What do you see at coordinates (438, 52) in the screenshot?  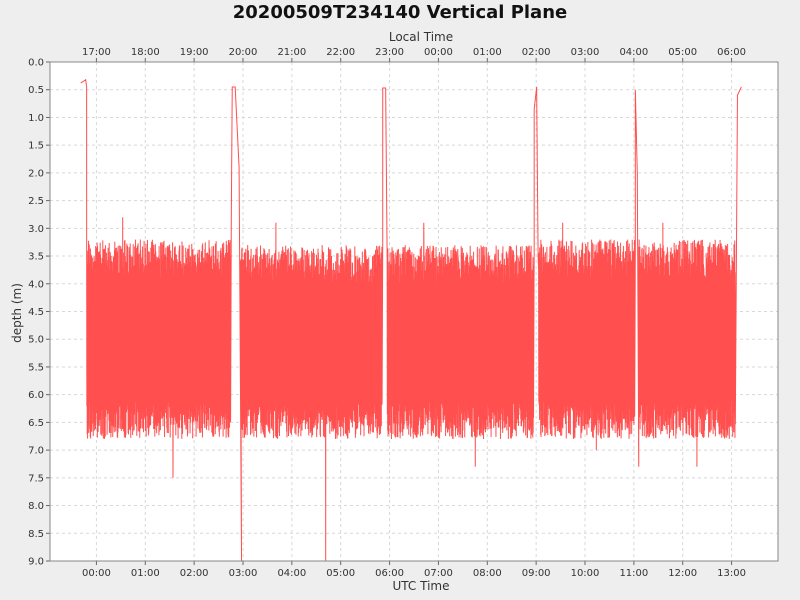 I see `x-tick-label-local: 00:00` at bounding box center [438, 52].